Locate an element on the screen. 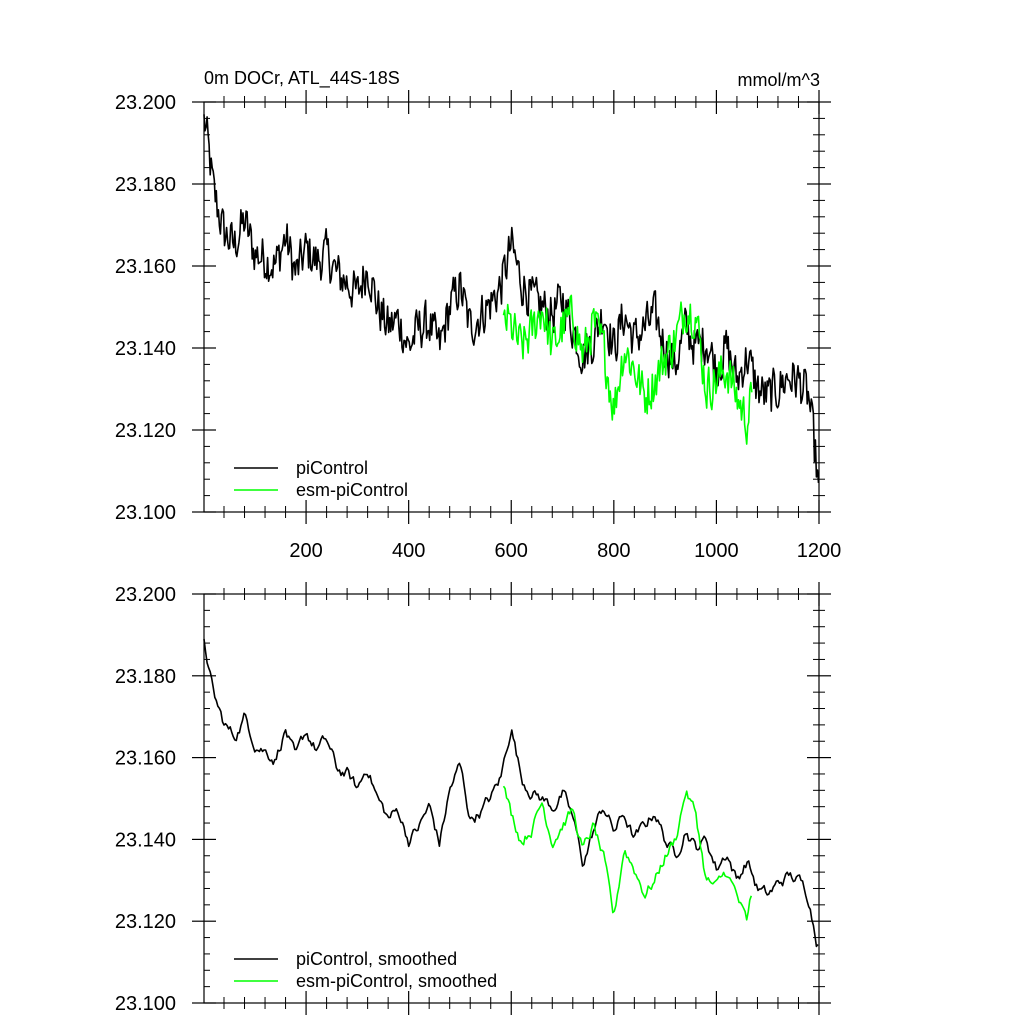 Image resolution: width=1024 pixels, height=1024 pixels. x-tick-label: 1000 is located at coordinates (716, 551).